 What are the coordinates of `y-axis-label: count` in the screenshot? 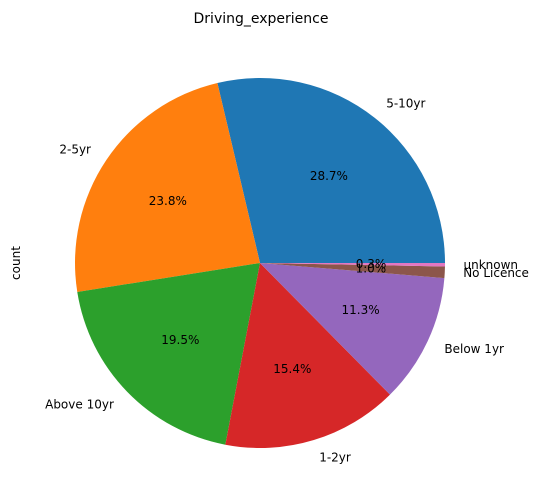 It's located at (16, 263).